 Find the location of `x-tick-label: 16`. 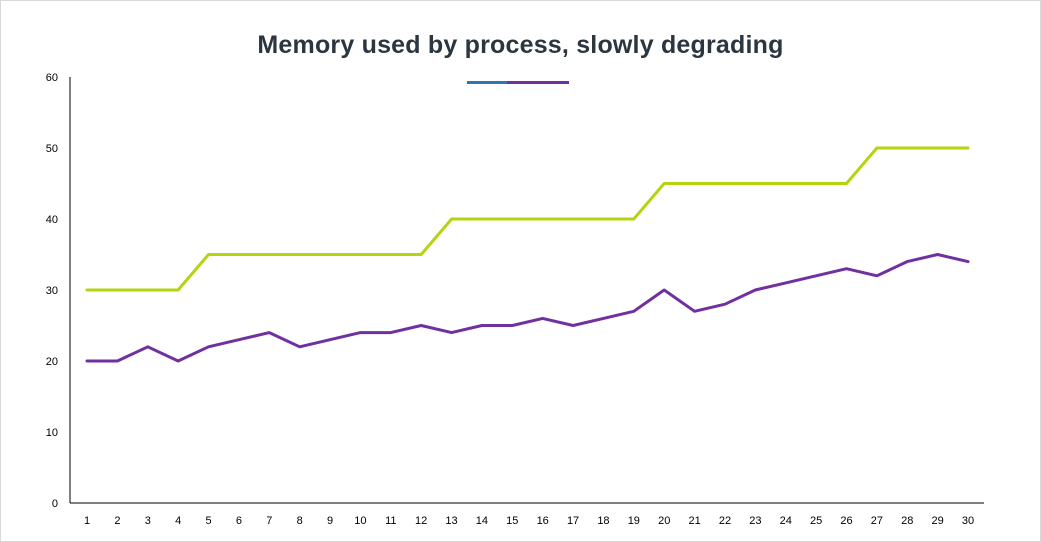

x-tick-label: 16 is located at coordinates (543, 521).